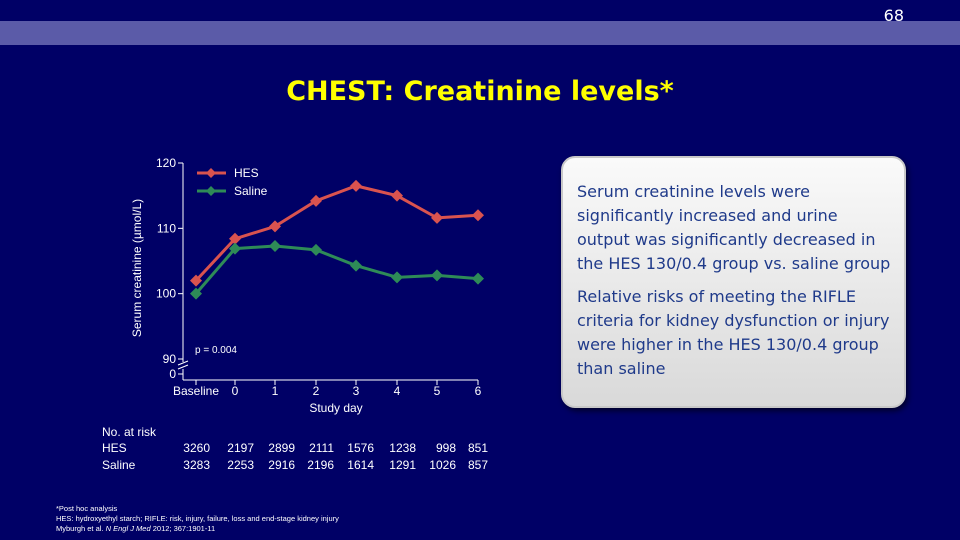 The width and height of the screenshot is (960, 540). I want to click on at-risk-value: 2899, so click(281, 448).